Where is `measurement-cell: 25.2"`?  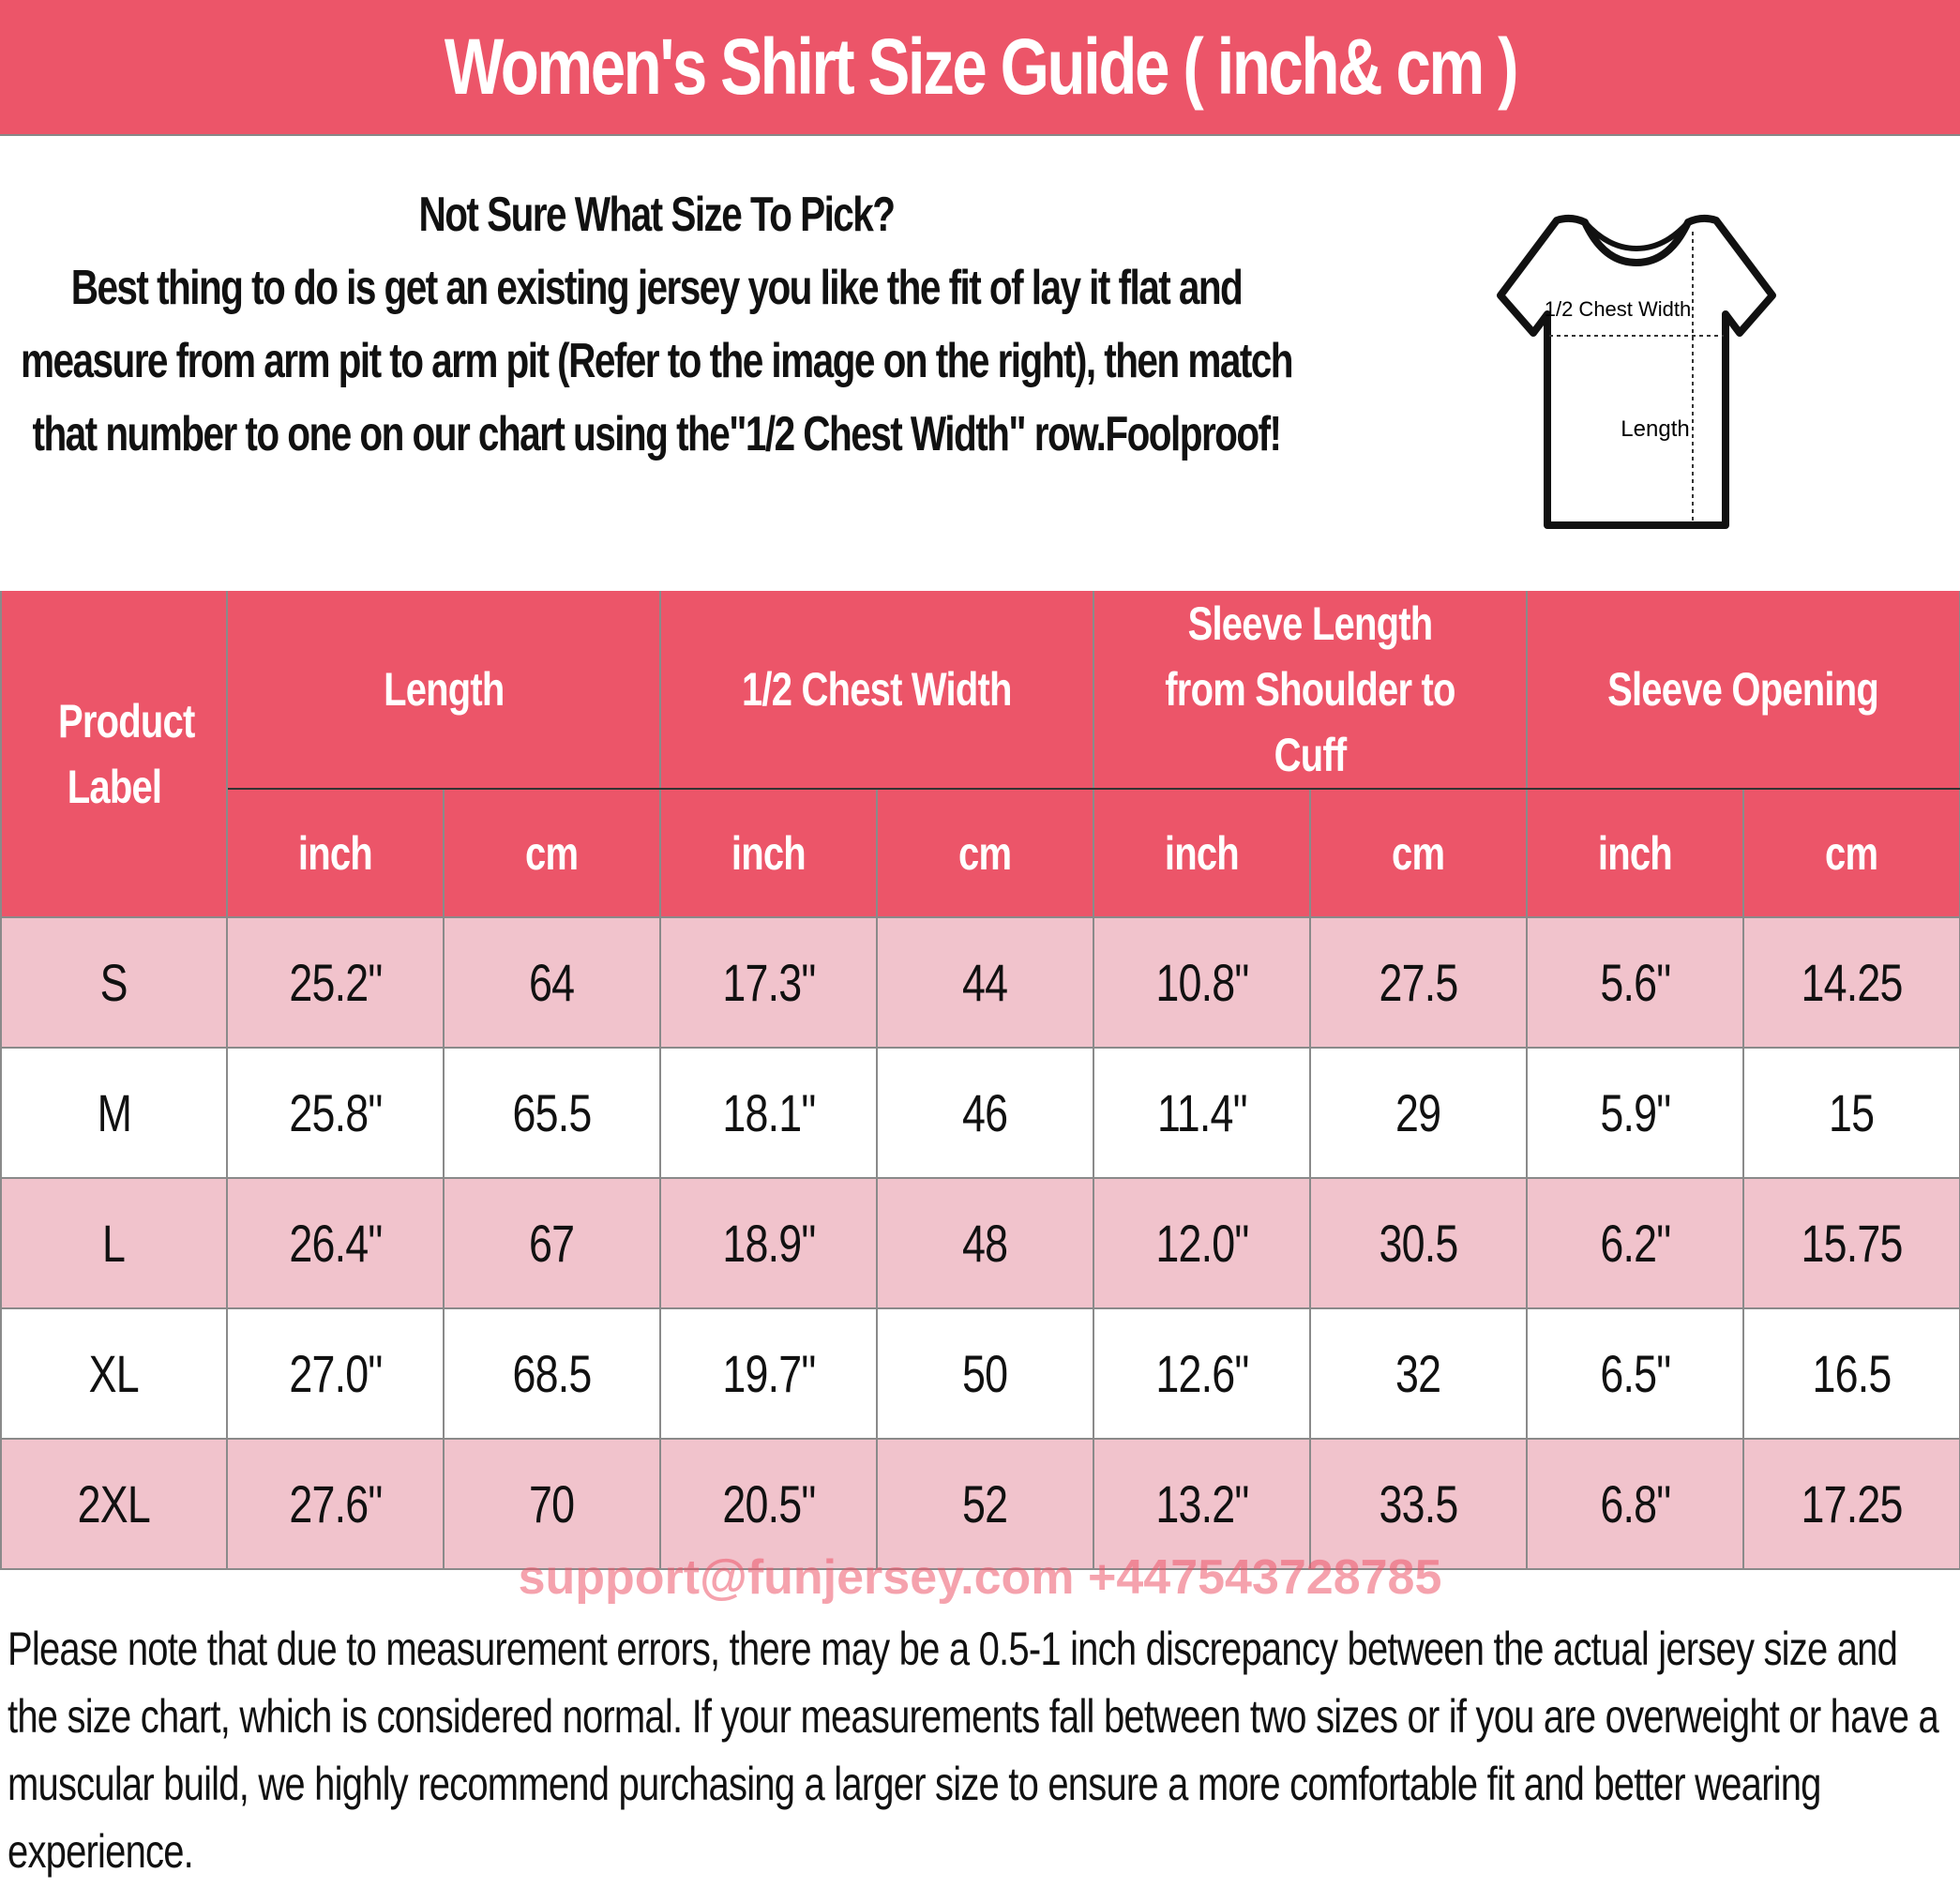
measurement-cell: 25.2" is located at coordinates (336, 982).